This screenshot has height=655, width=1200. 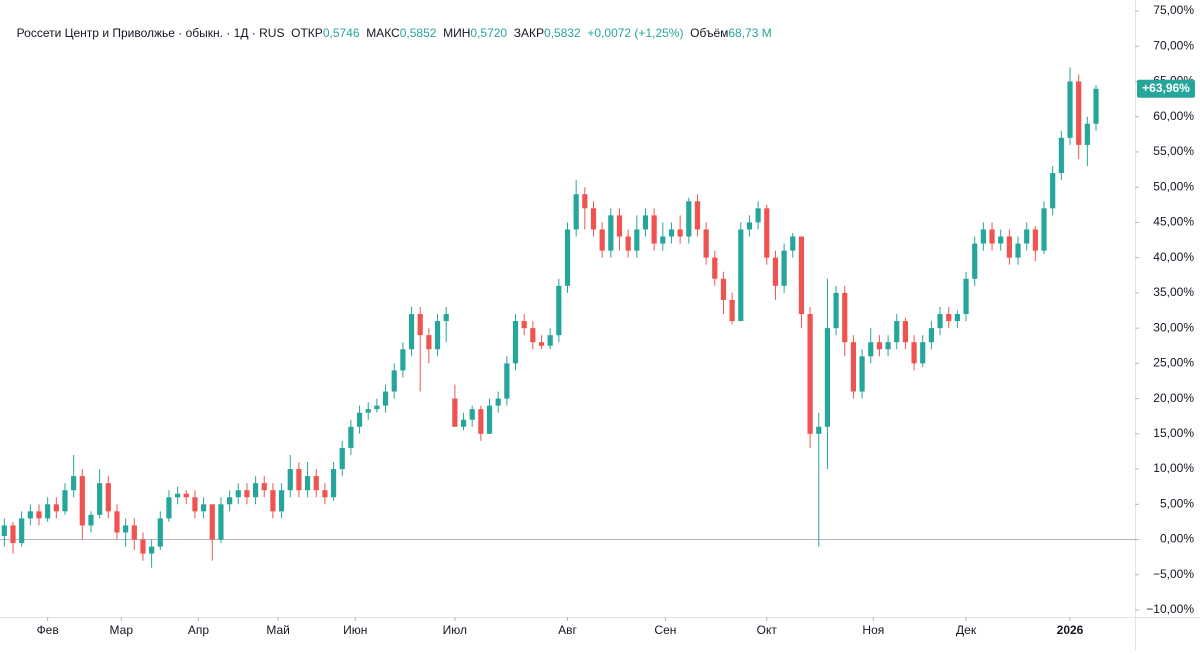 I want to click on x-tick-label: Мар, so click(x=122, y=630).